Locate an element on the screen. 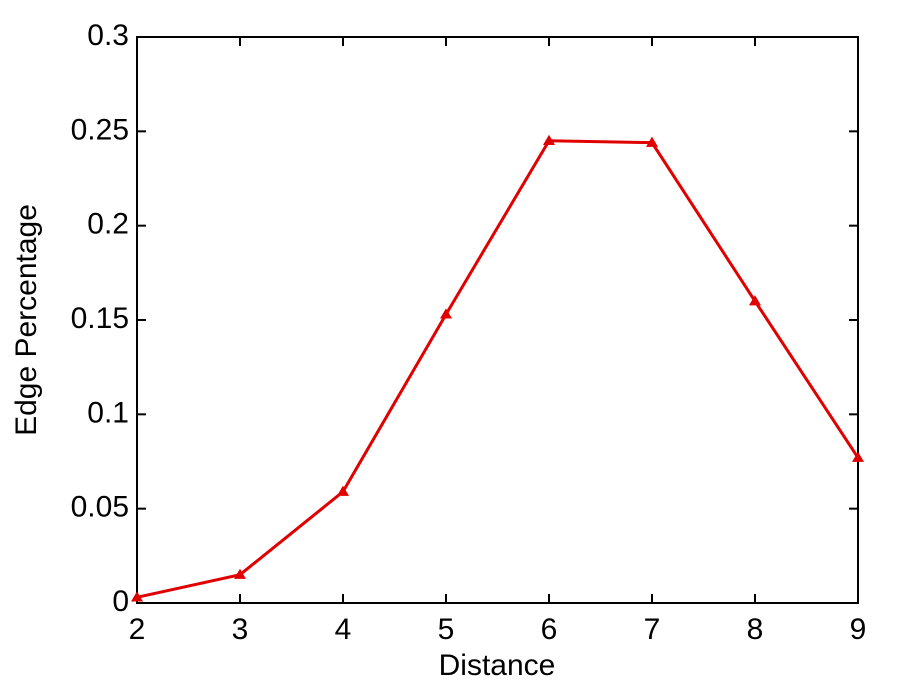 This screenshot has width=900, height=700. x-axis-label: Distance is located at coordinates (497, 665).